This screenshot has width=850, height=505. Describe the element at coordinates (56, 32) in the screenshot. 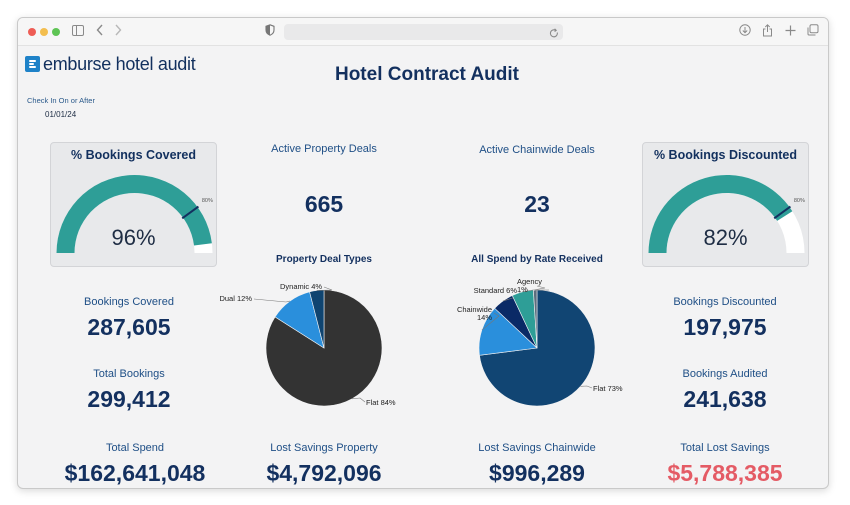

I see `maximize-window-button` at that location.